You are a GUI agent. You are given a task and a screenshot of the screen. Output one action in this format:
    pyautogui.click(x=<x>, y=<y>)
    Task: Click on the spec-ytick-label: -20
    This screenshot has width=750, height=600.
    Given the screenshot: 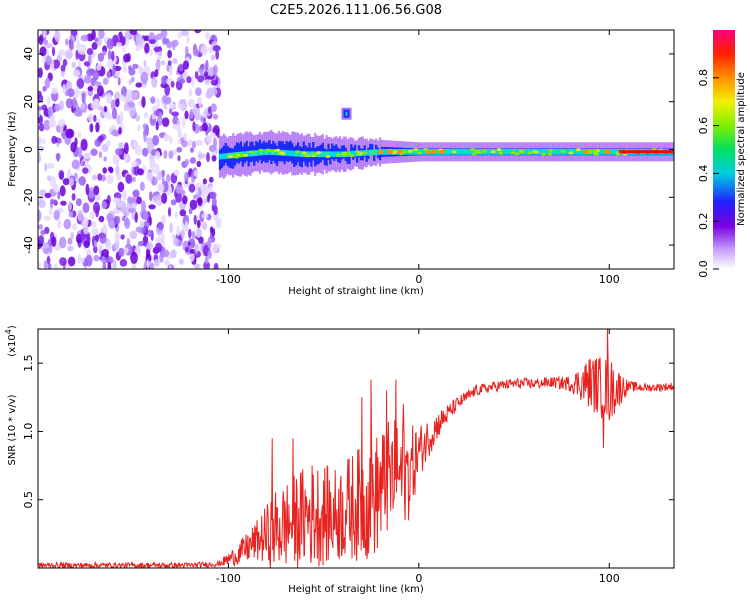 What is the action you would take?
    pyautogui.click(x=28, y=197)
    